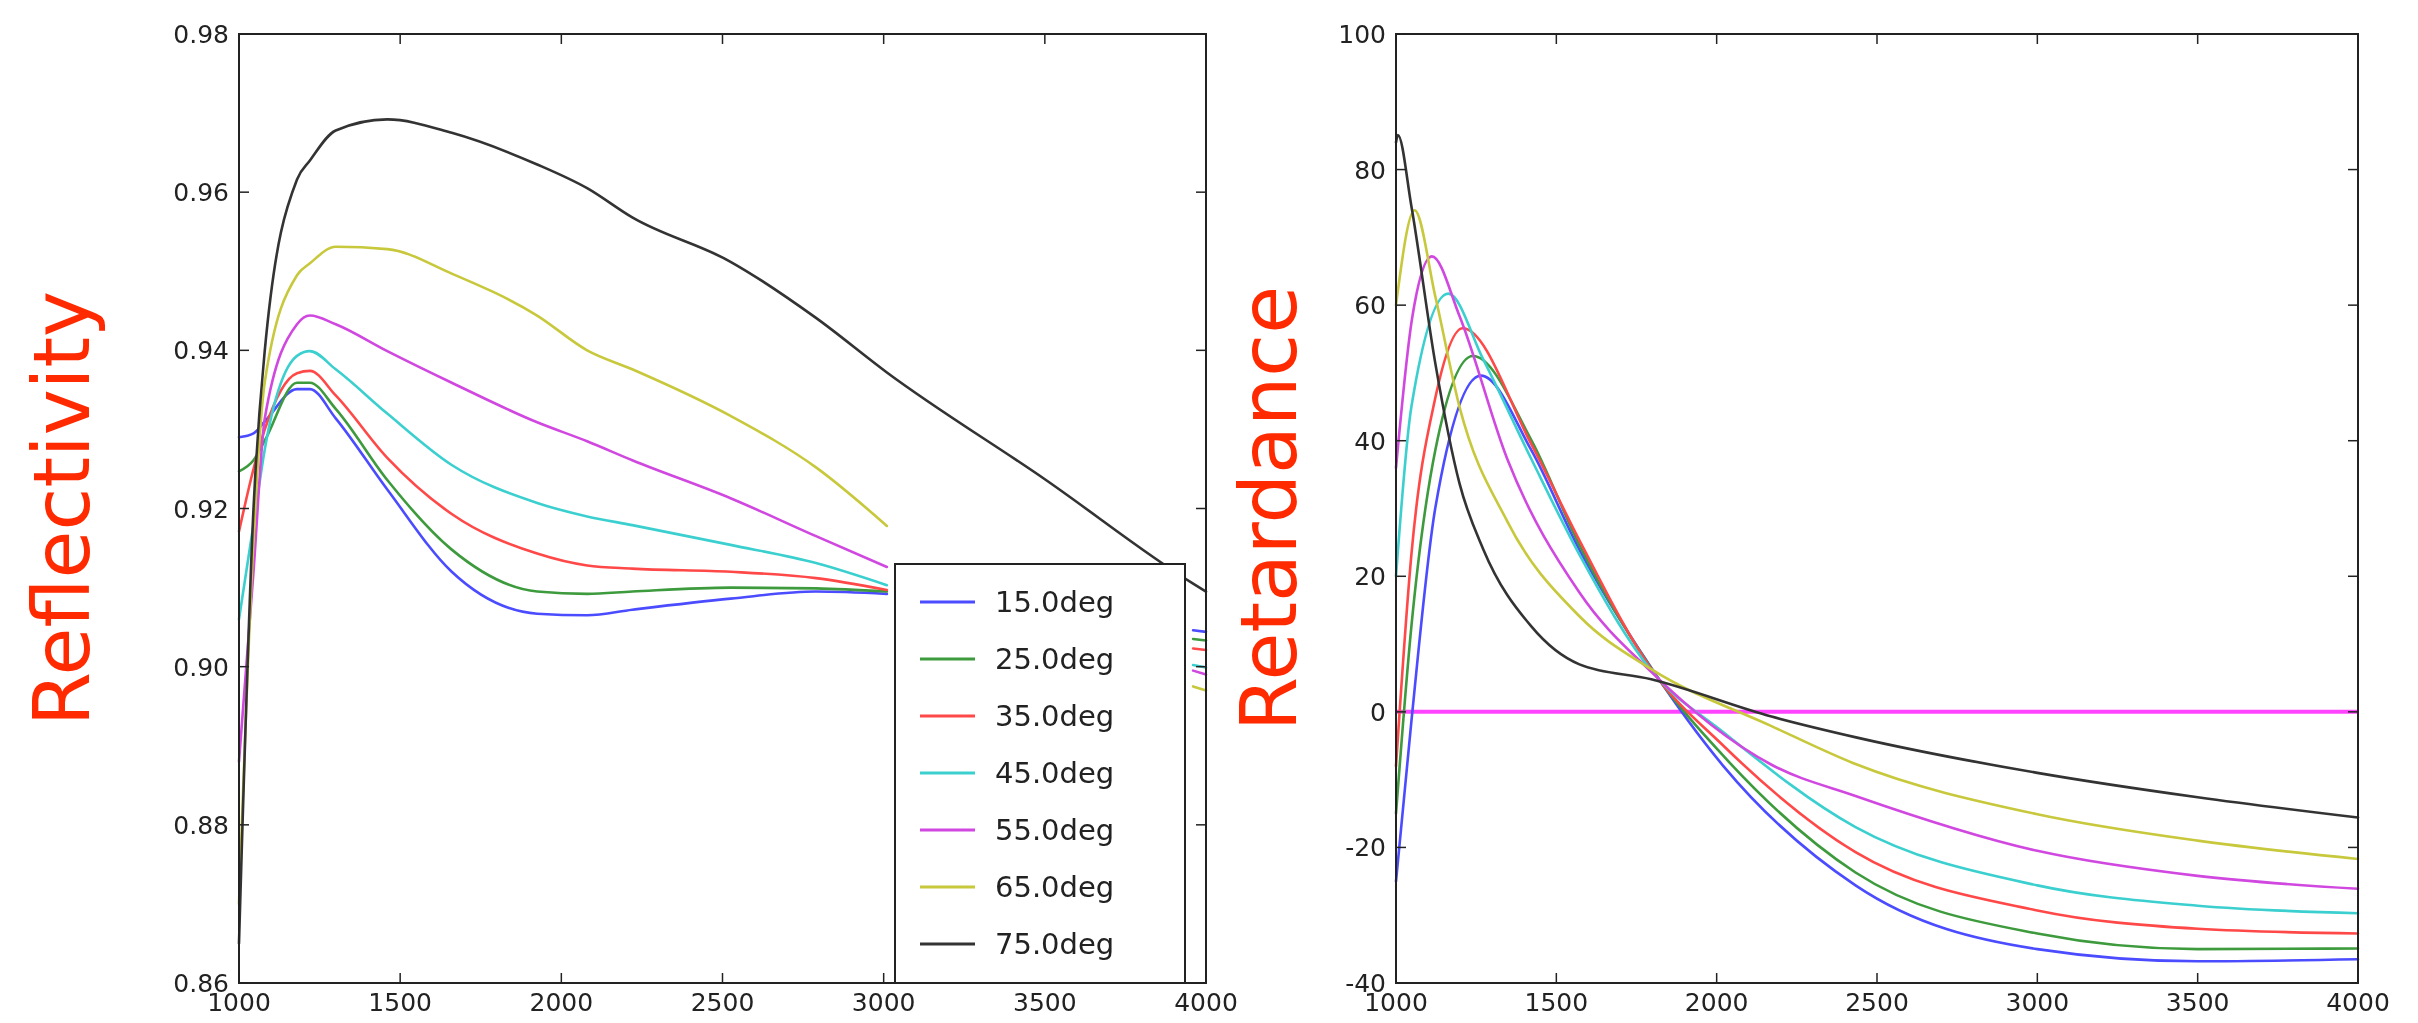 This screenshot has height=1023, width=2418. Describe the element at coordinates (1370, 577) in the screenshot. I see `y-tick-label: 20` at that location.